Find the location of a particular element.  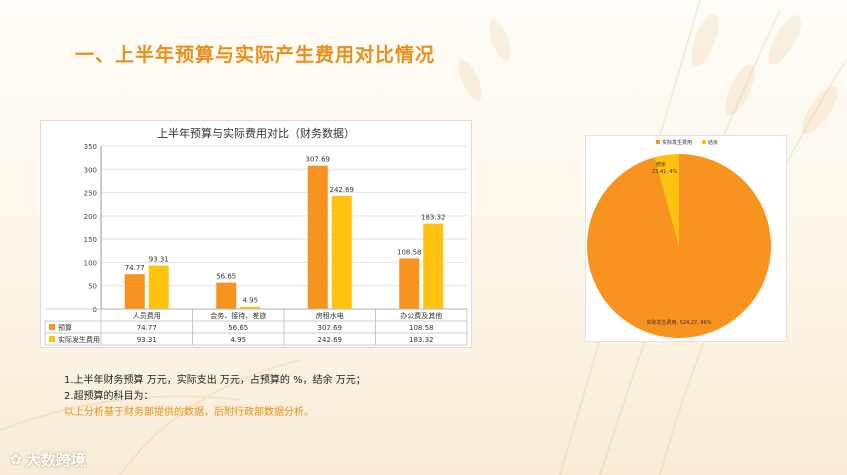

pie-label-balance-value: 23.41, 4% is located at coordinates (665, 172).